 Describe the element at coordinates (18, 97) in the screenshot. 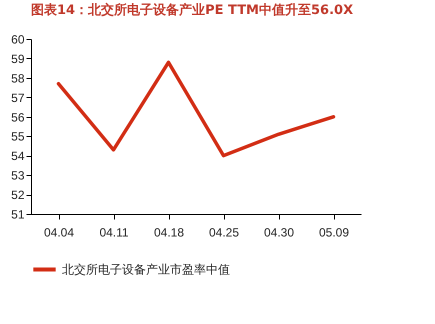

I see `y-tick-label: 57` at that location.